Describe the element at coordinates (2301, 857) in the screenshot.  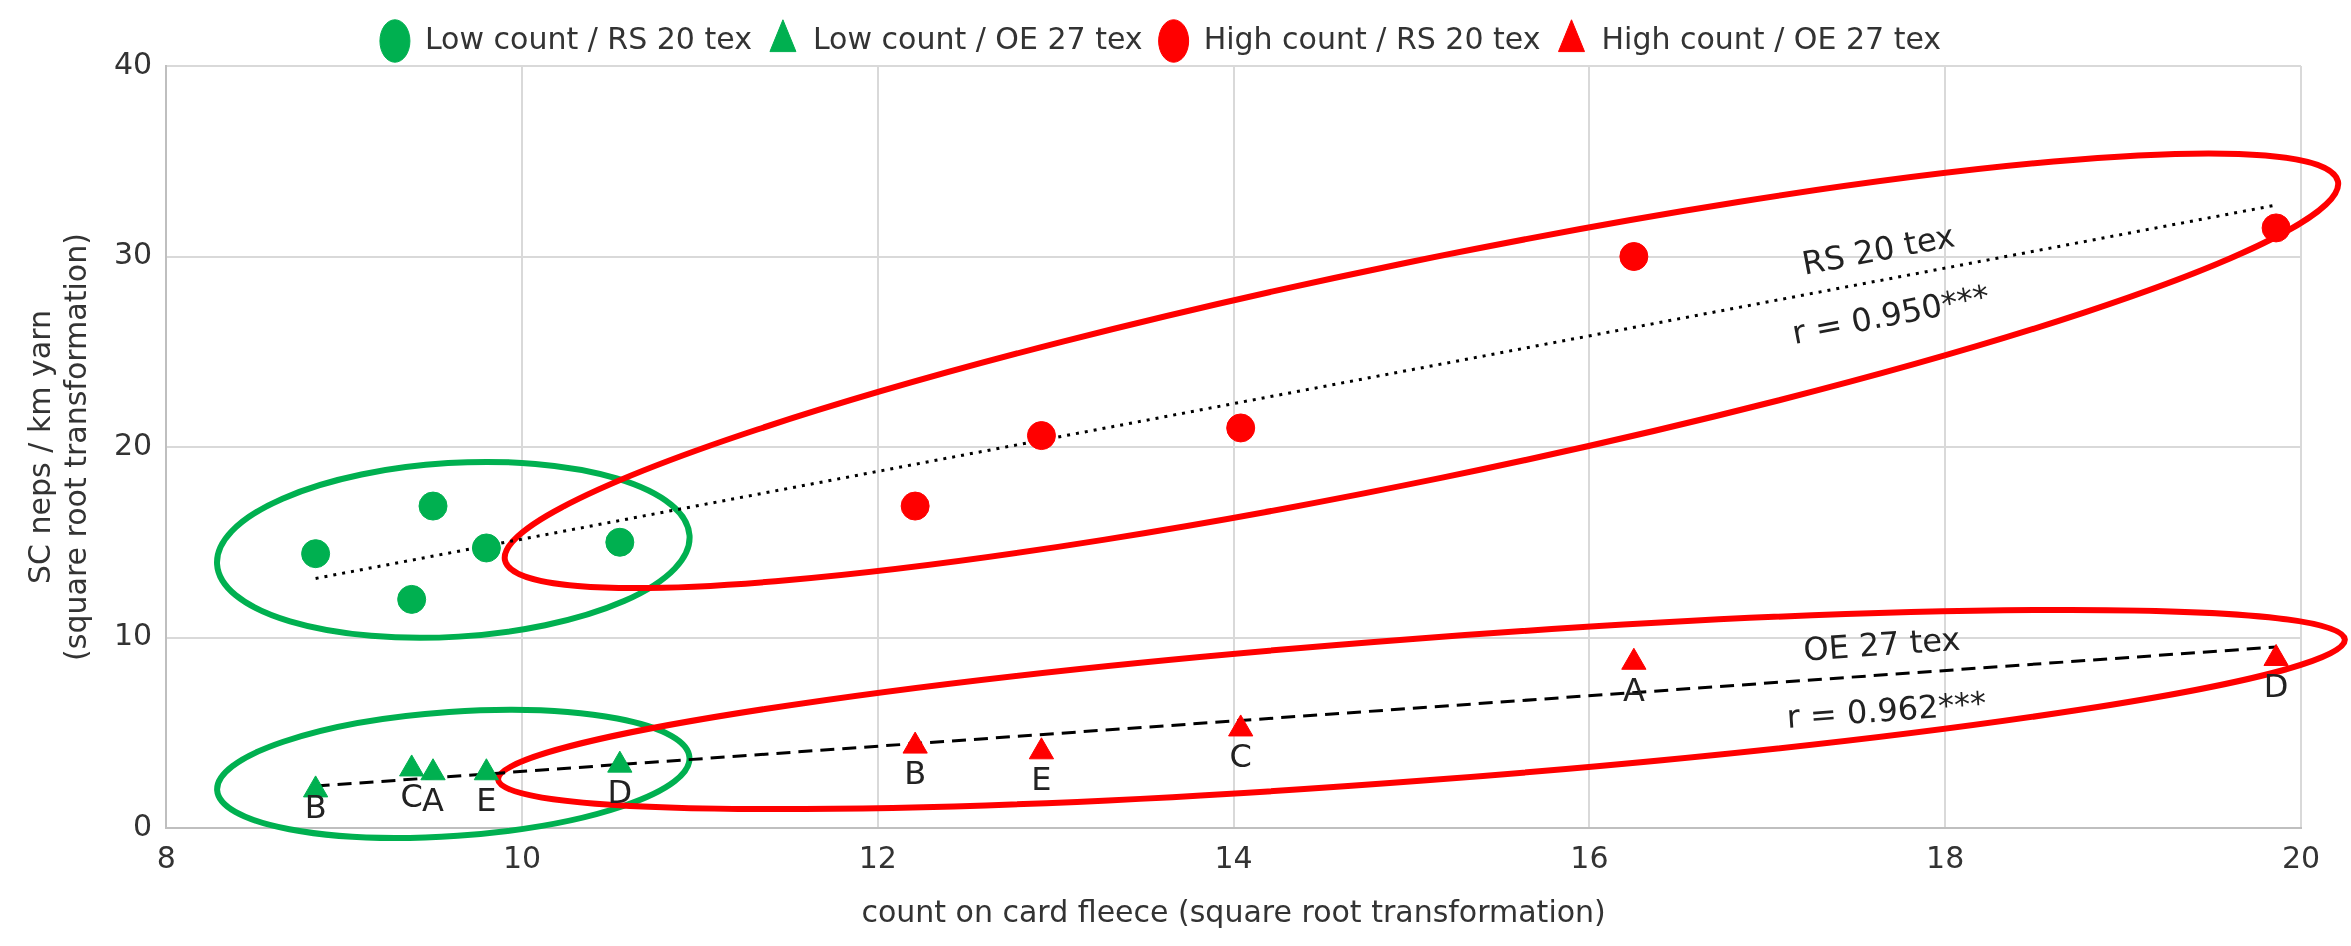
I see `x-tick-label: 20` at that location.